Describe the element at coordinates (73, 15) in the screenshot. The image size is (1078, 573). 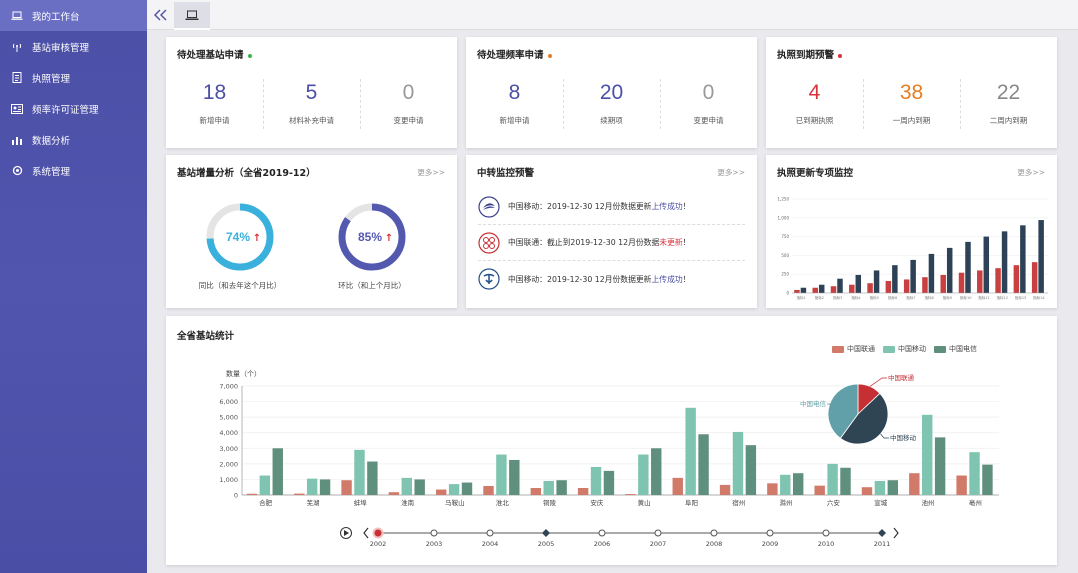
I see `sidebar-item-0: 我的工作台` at that location.